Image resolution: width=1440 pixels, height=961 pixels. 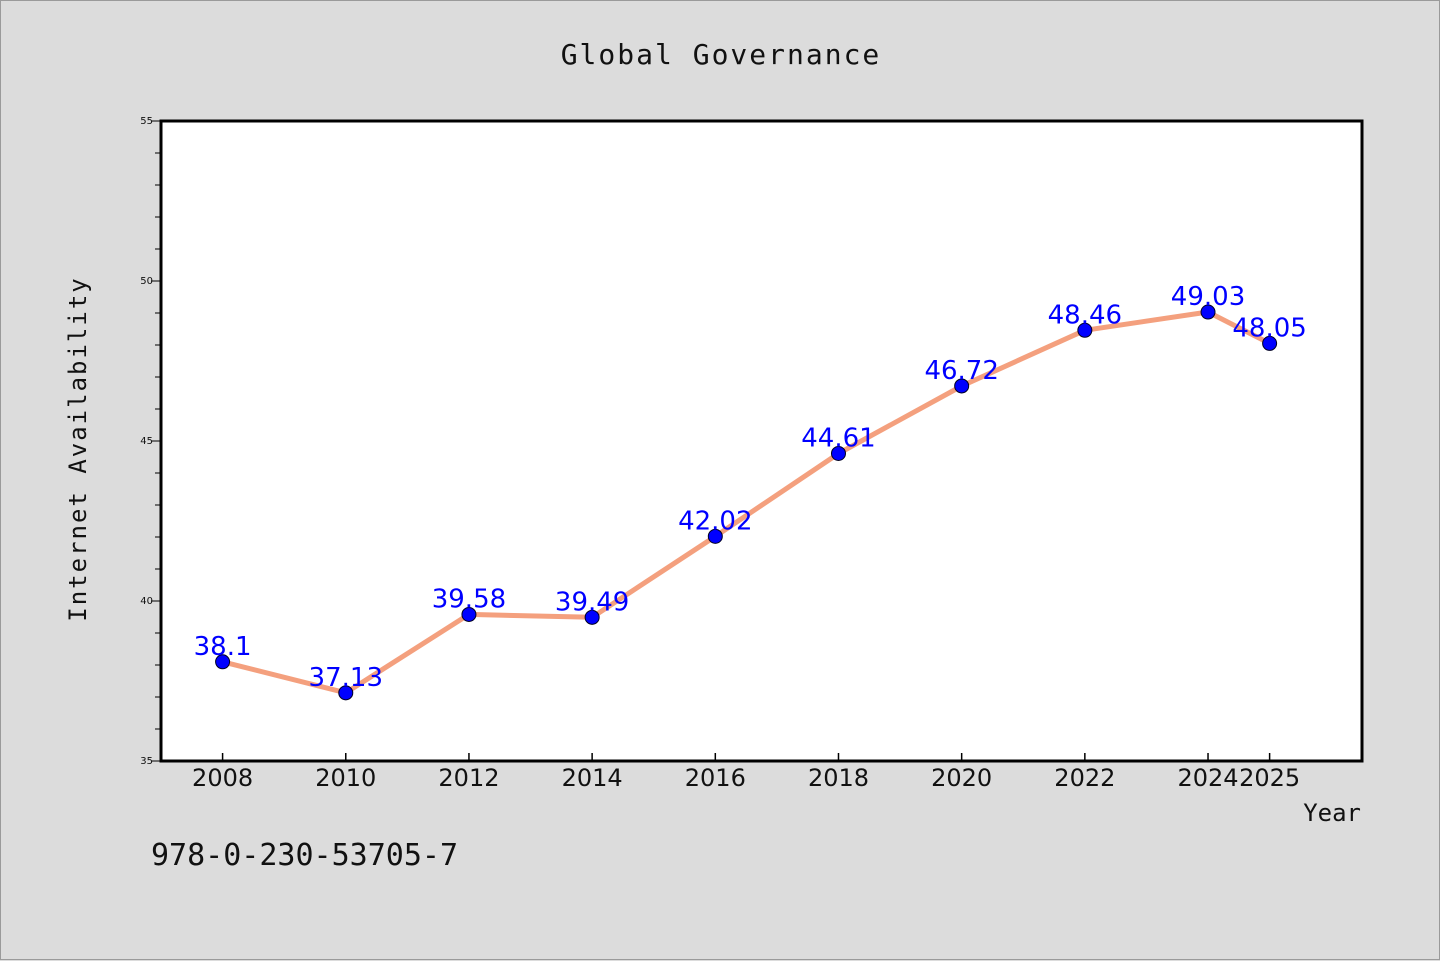 I want to click on x-tick-label: 2018, so click(x=838, y=778).